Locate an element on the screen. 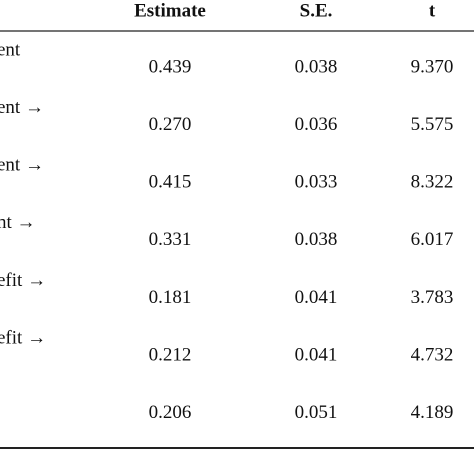 The image size is (474, 474). cell: 4.189 is located at coordinates (432, 412).